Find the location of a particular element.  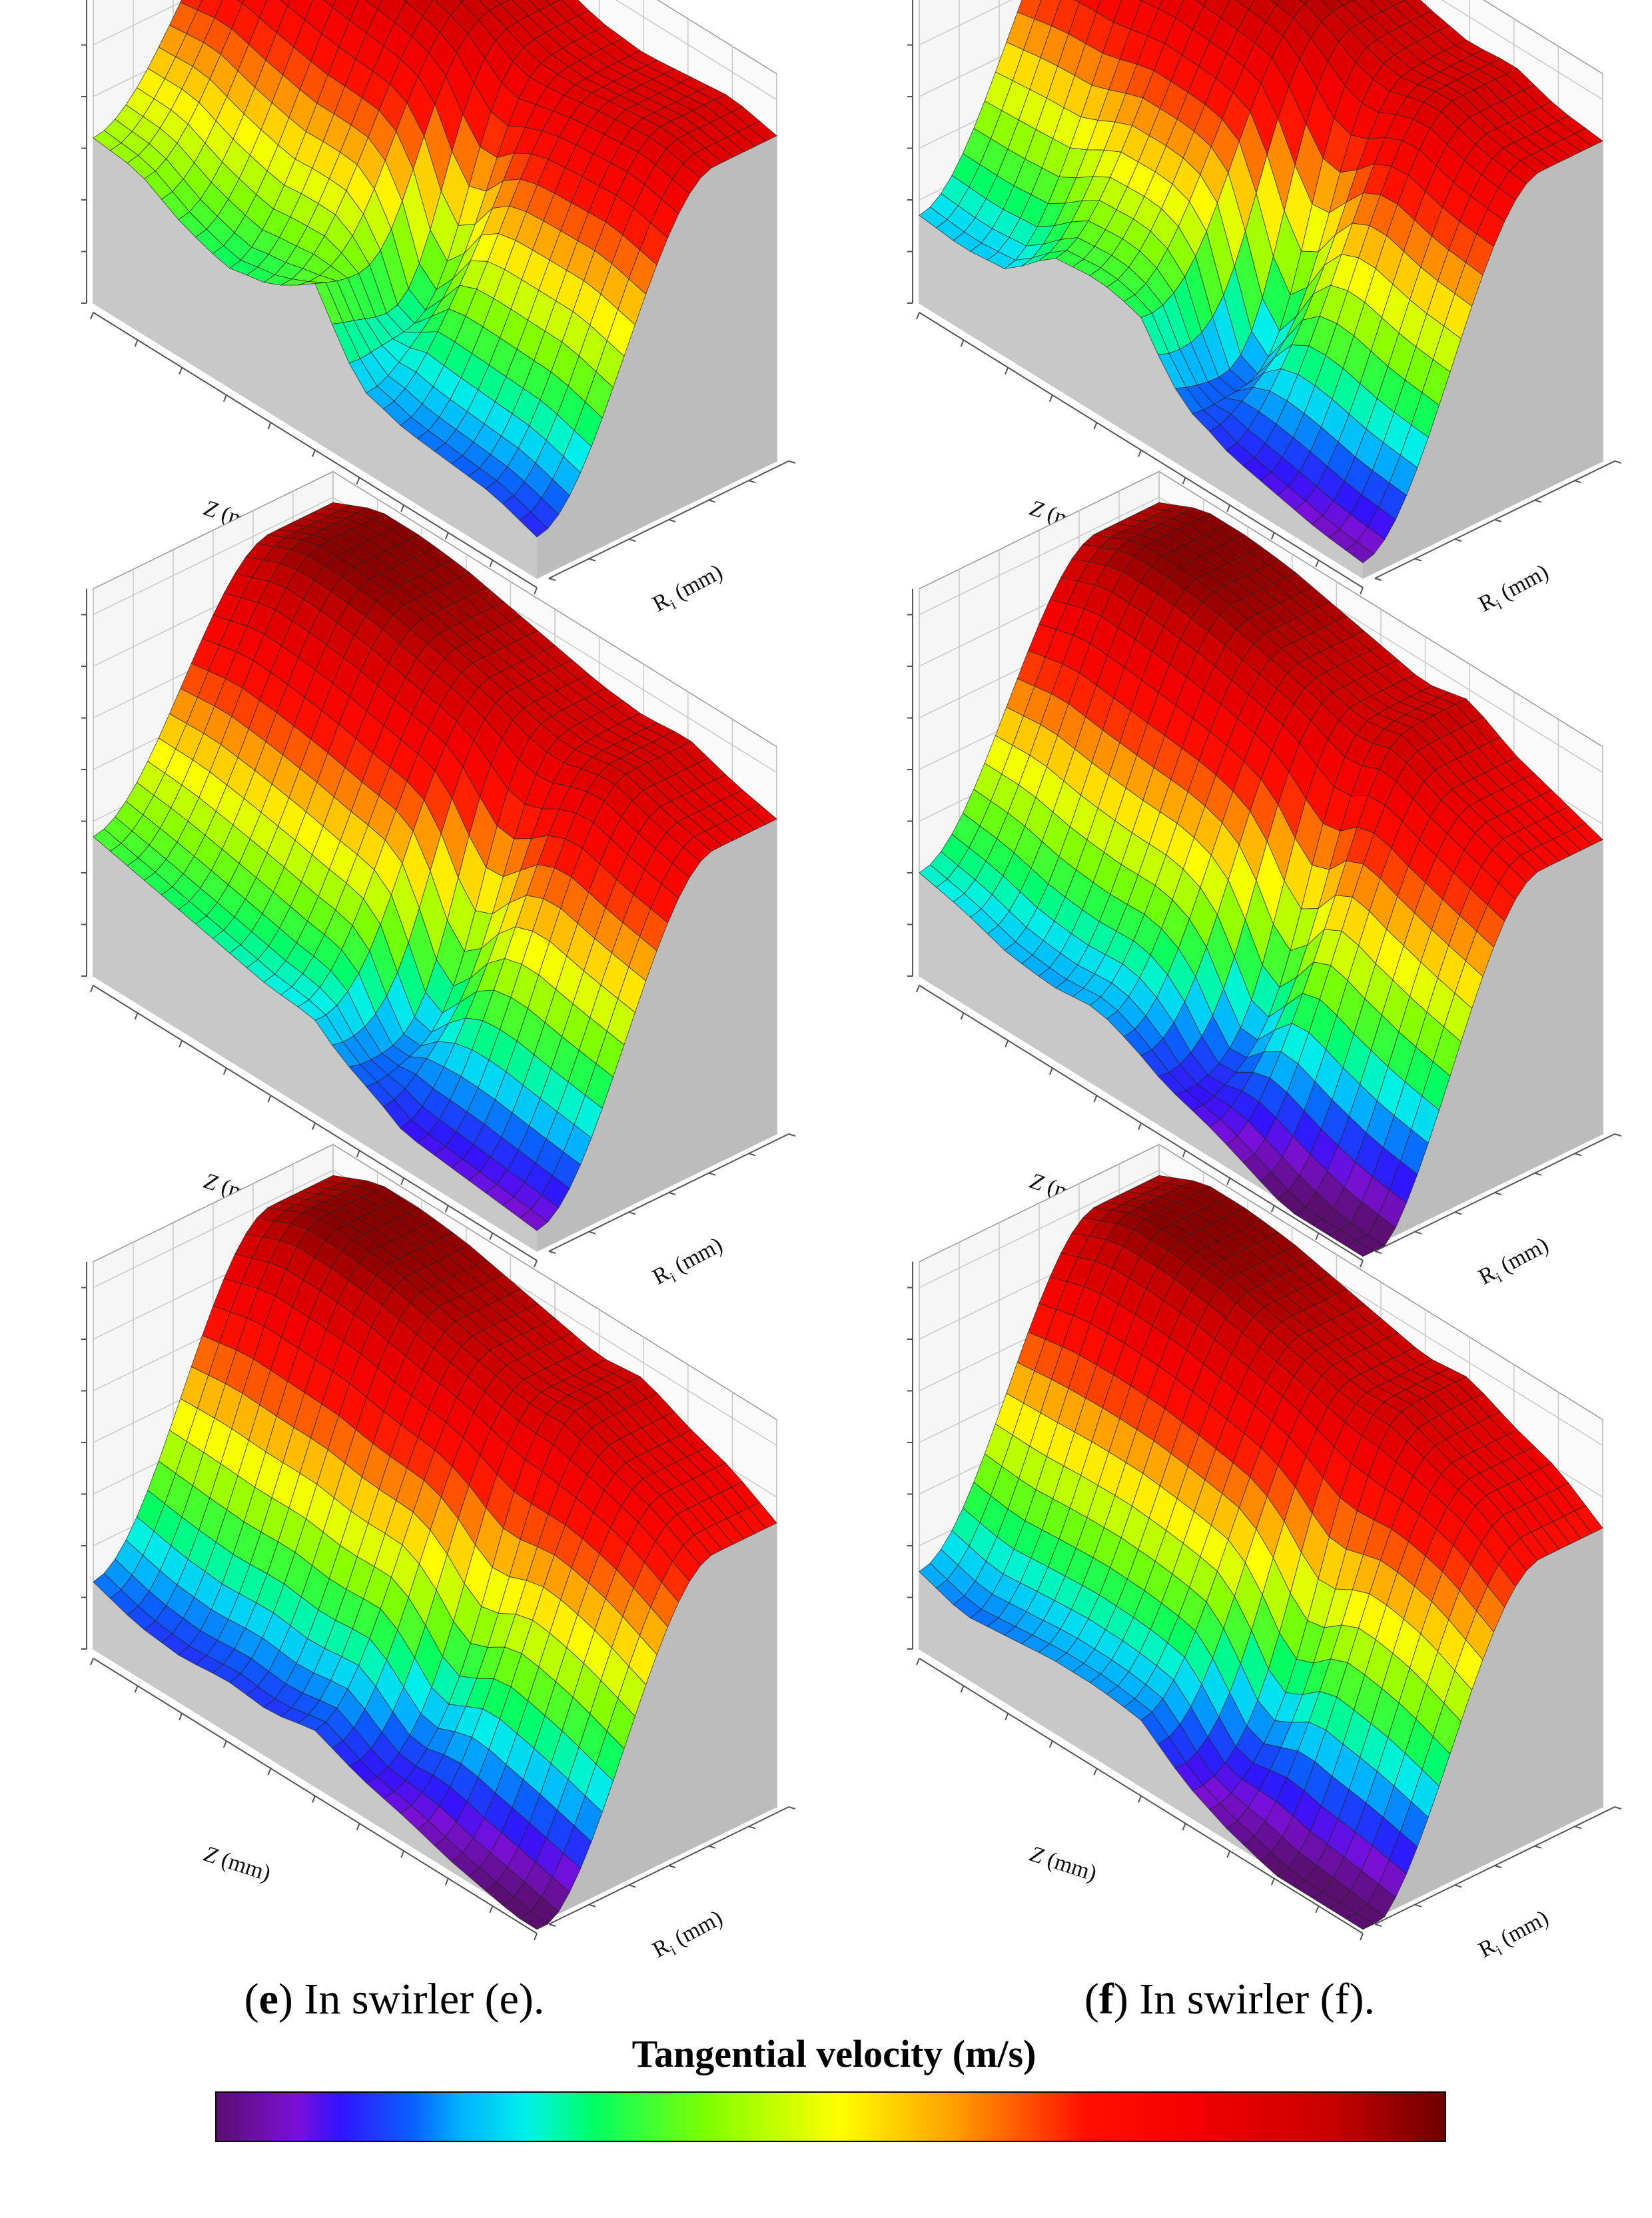

colorbar-gradient is located at coordinates (830, 2116).